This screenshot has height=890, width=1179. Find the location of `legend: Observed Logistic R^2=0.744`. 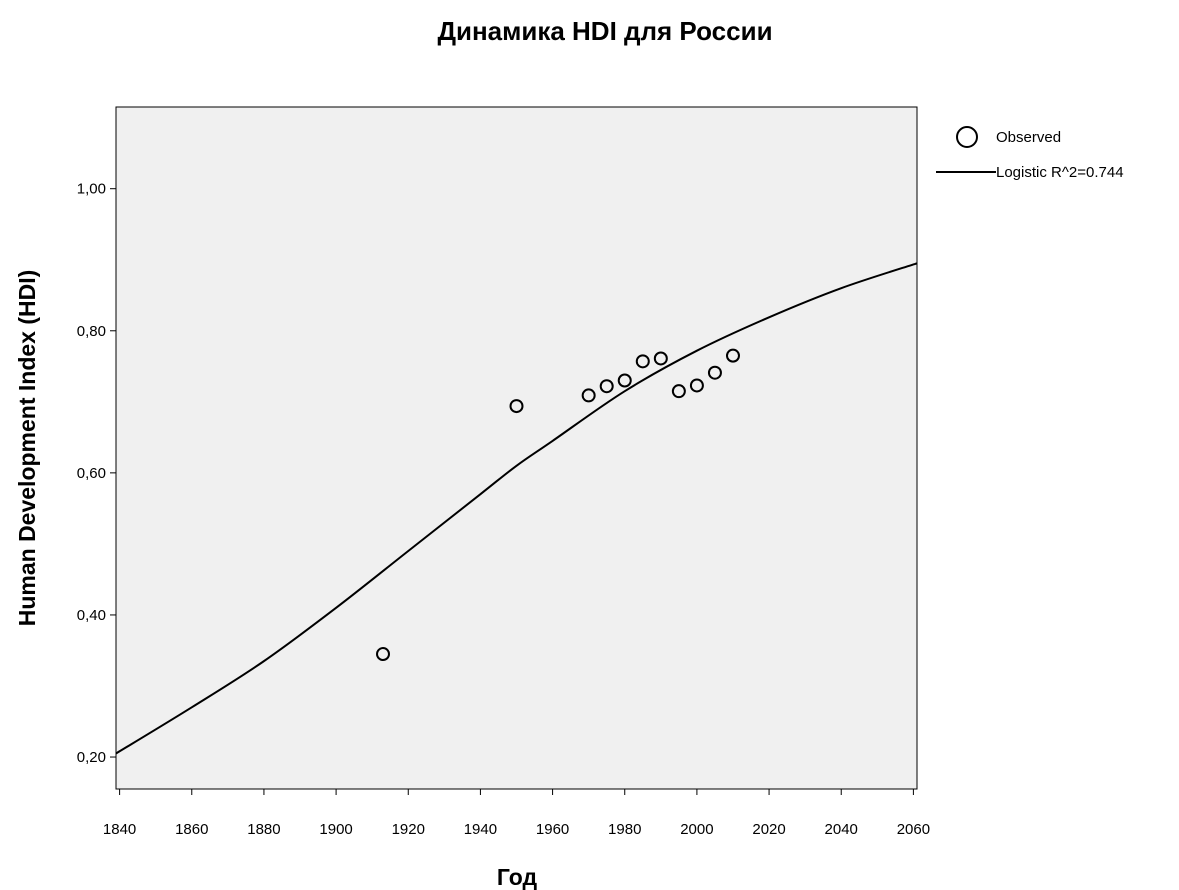

legend: Observed Logistic R^2=0.744 is located at coordinates (1030, 153).